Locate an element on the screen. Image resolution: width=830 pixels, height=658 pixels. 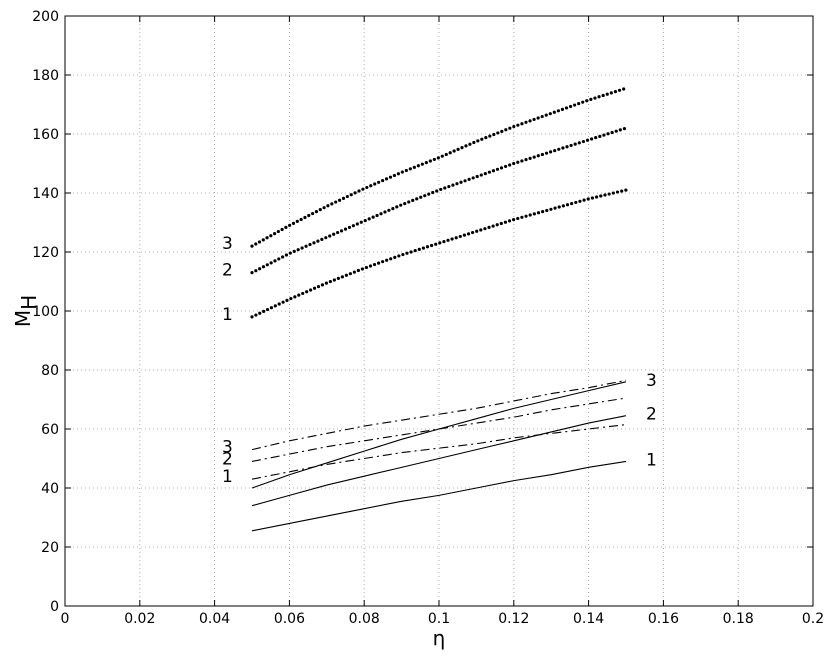
y-tick-label: 180 is located at coordinates (45, 76).